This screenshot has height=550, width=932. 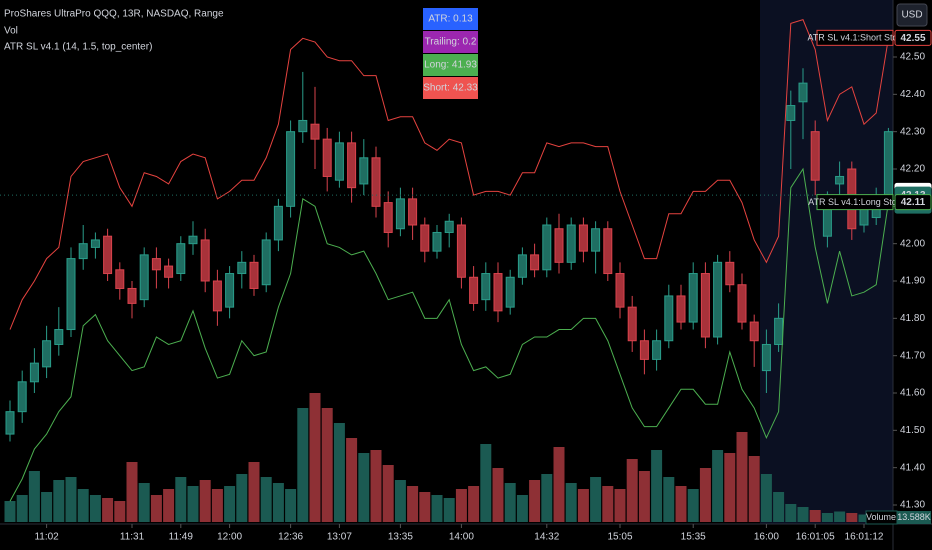 I want to click on x-tick-label: 16:00, so click(x=766, y=537).